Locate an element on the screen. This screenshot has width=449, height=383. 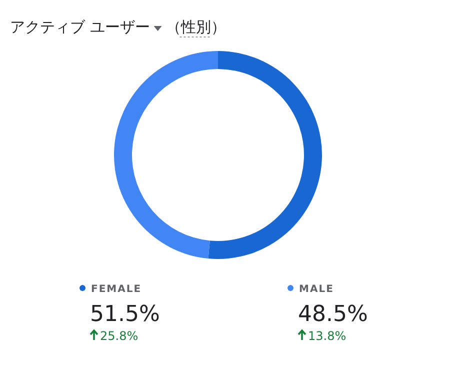
legend-label: FEMALE is located at coordinates (116, 289).